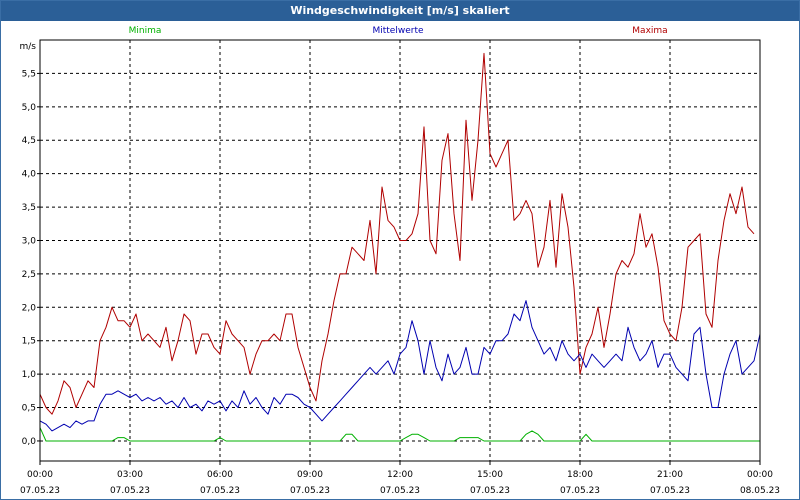  I want to click on legend-maxima: Maxima, so click(649, 31).